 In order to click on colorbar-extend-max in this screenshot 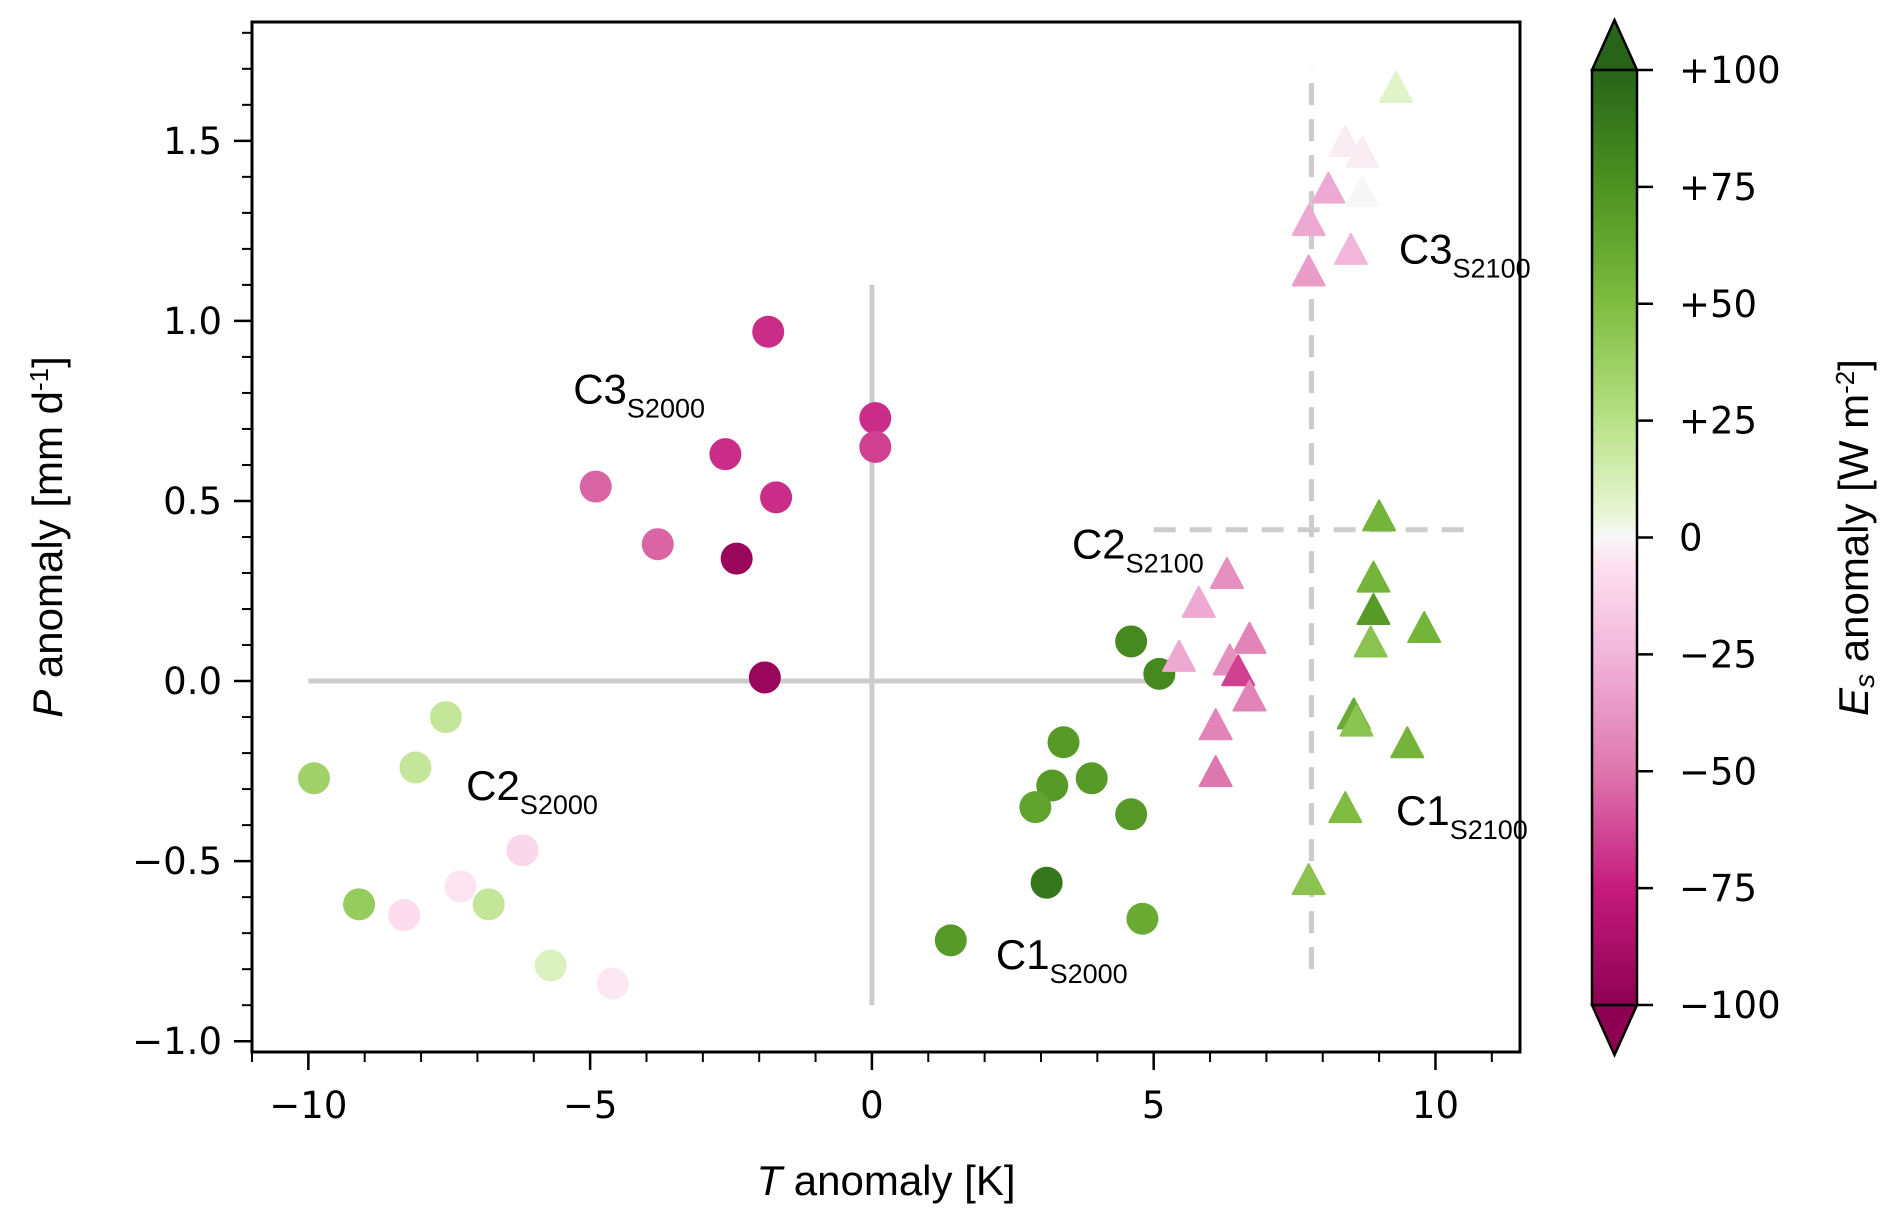, I will do `click(1614, 44)`.